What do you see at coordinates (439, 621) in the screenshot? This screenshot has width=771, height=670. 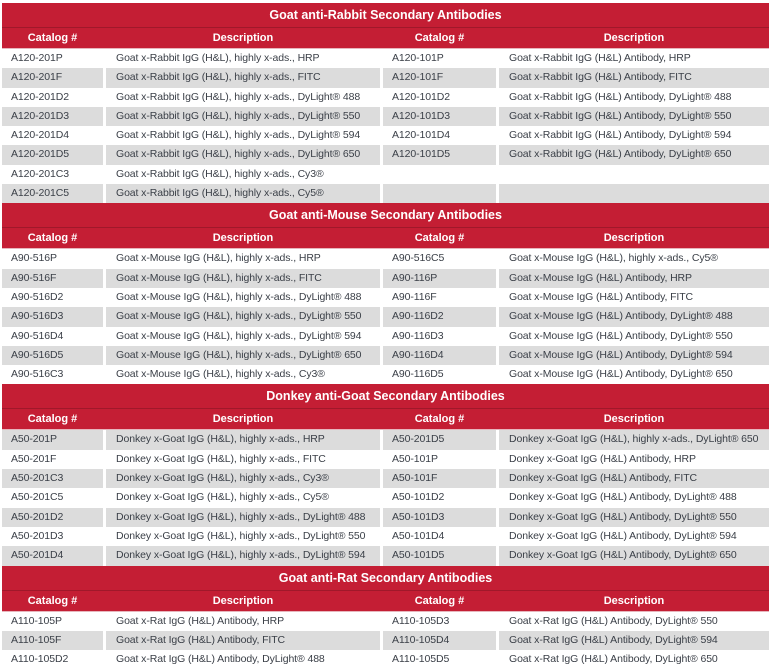 I see `catalog-cell: A110-105D3` at bounding box center [439, 621].